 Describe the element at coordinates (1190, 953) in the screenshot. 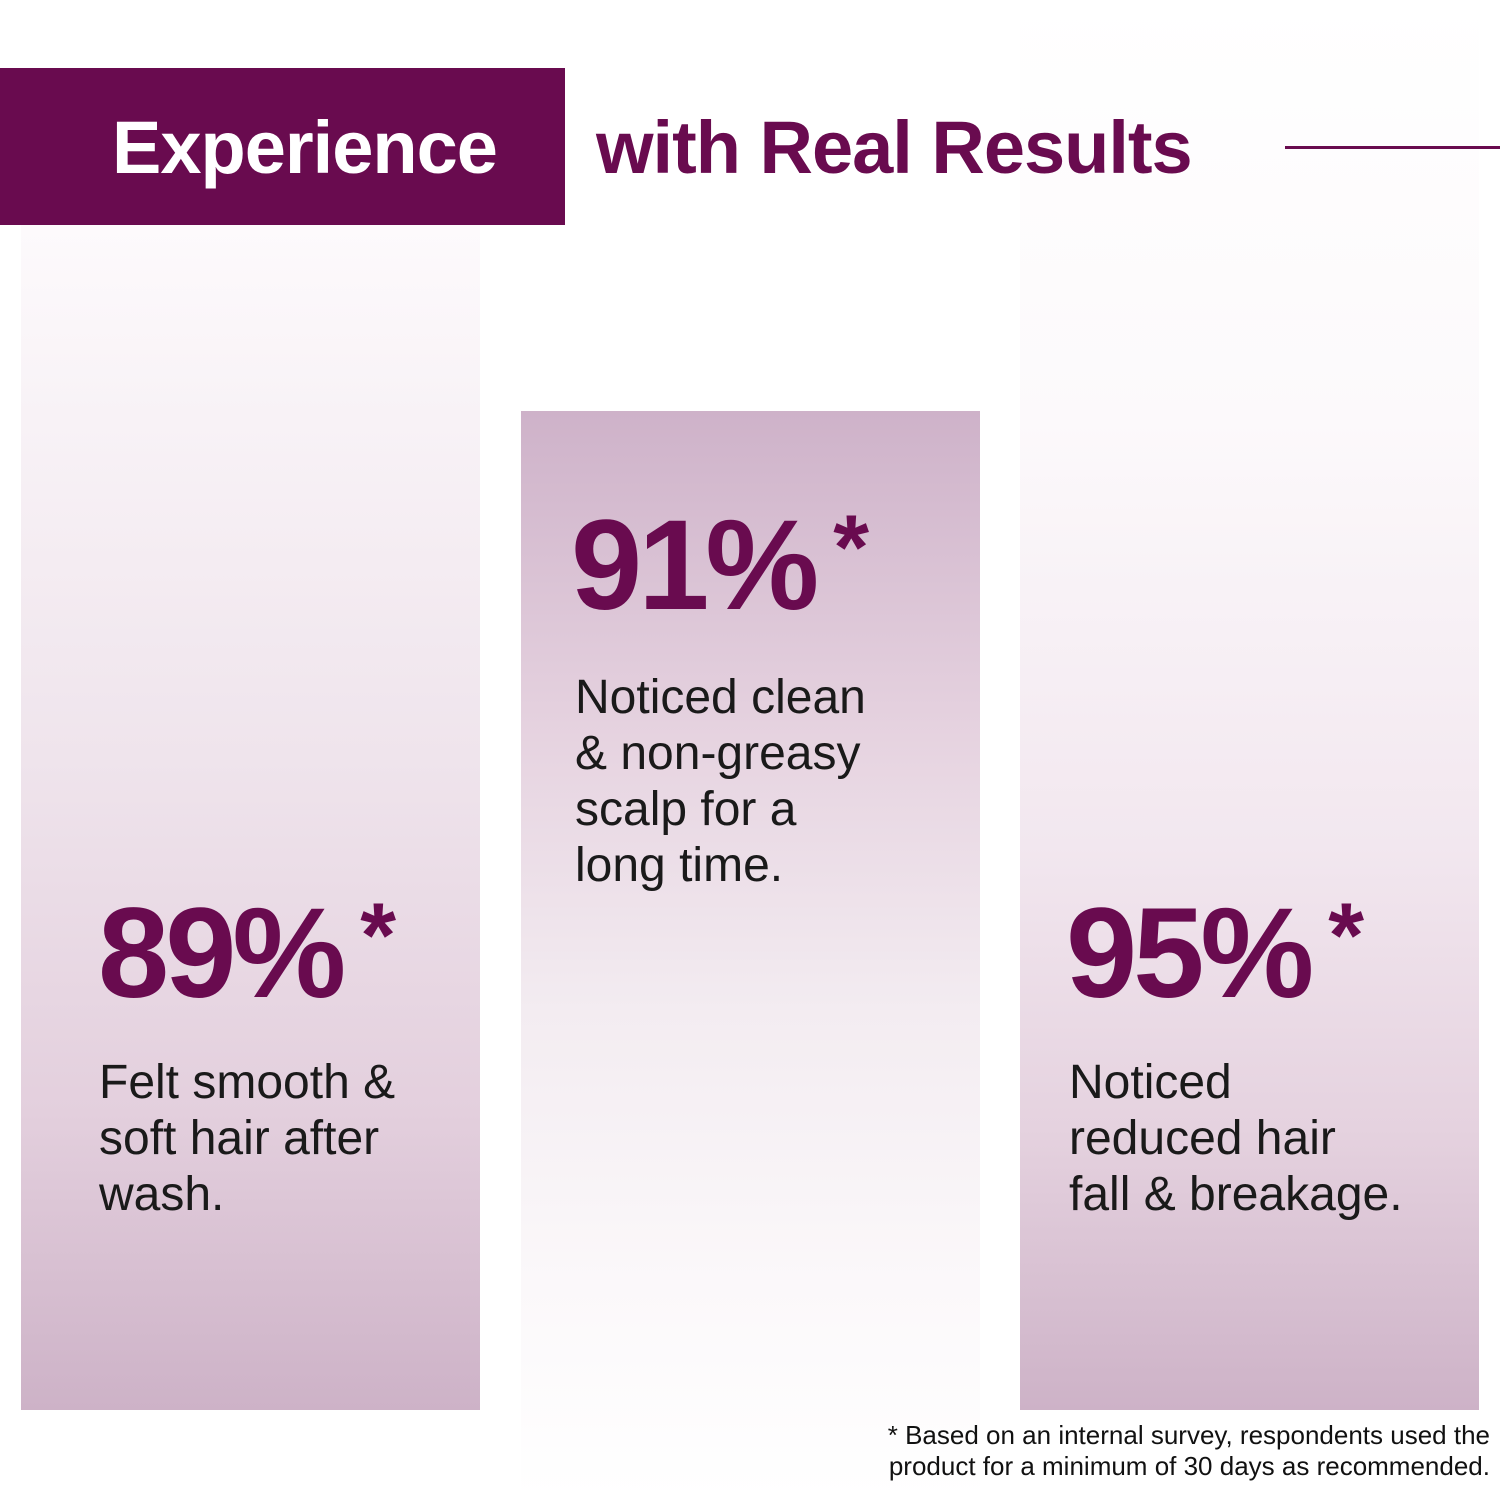

I see `stat-value: 95%` at that location.